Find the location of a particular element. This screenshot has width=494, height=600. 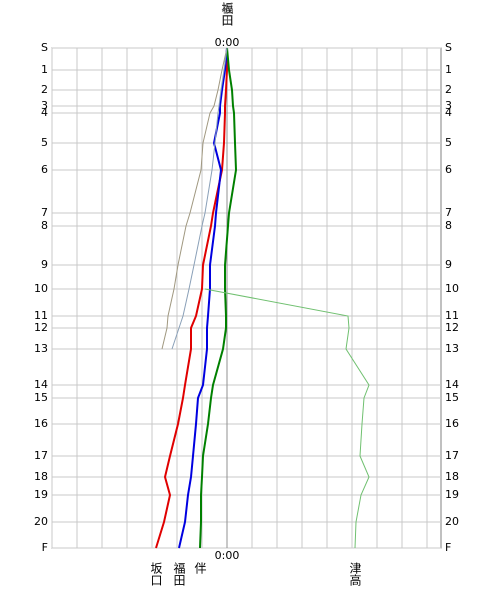

legend-label: 津高 is located at coordinates (355, 574).